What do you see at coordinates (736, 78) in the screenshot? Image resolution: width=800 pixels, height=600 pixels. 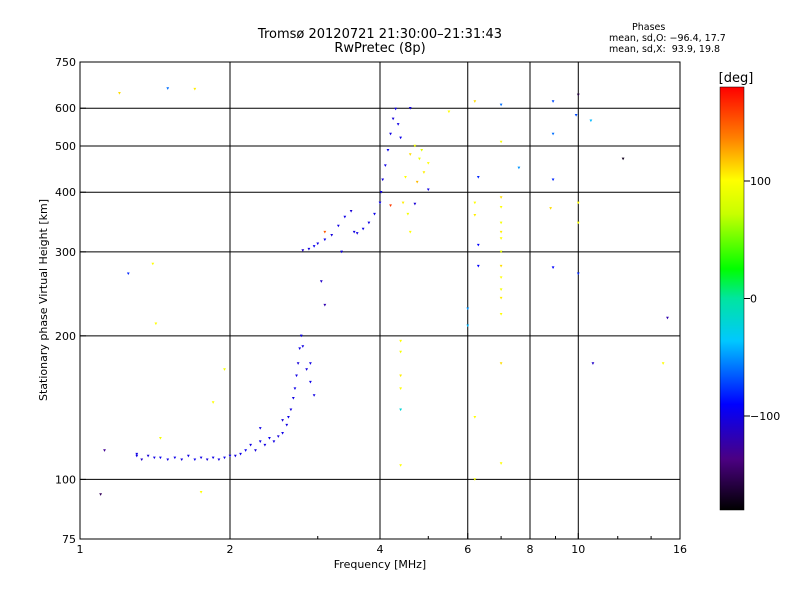 I see `colorbar-label: [deg]` at bounding box center [736, 78].